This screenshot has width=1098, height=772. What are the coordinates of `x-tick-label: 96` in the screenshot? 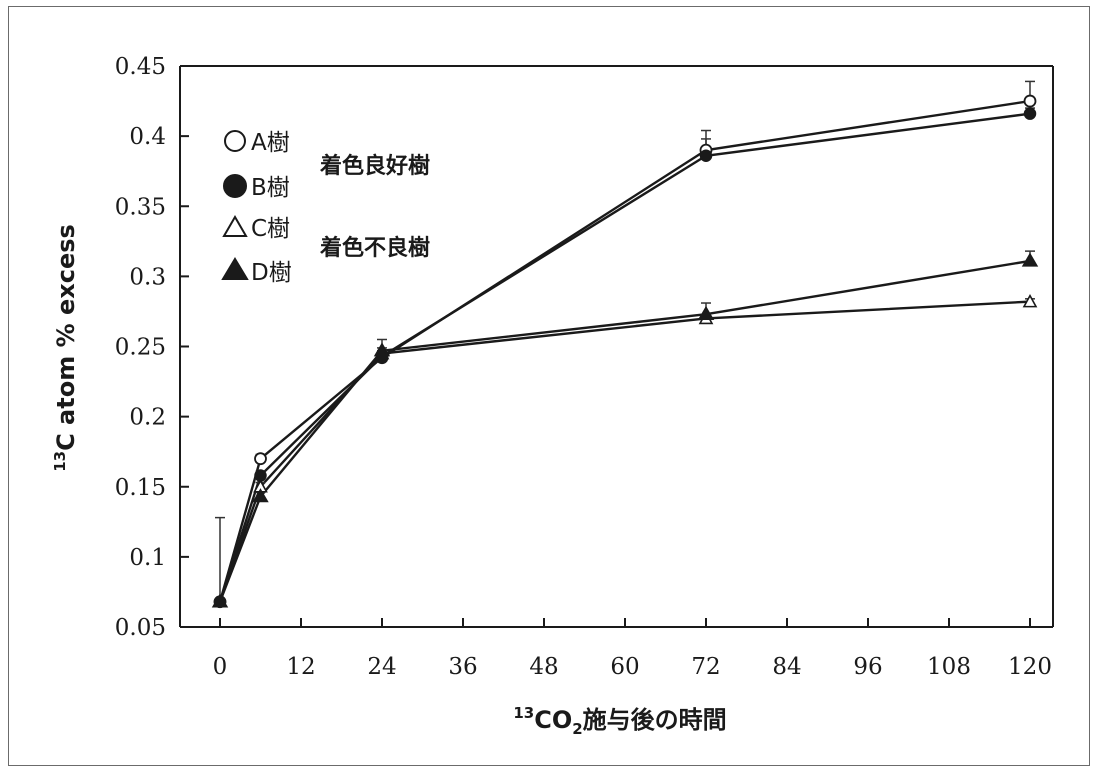 It's located at (867, 667).